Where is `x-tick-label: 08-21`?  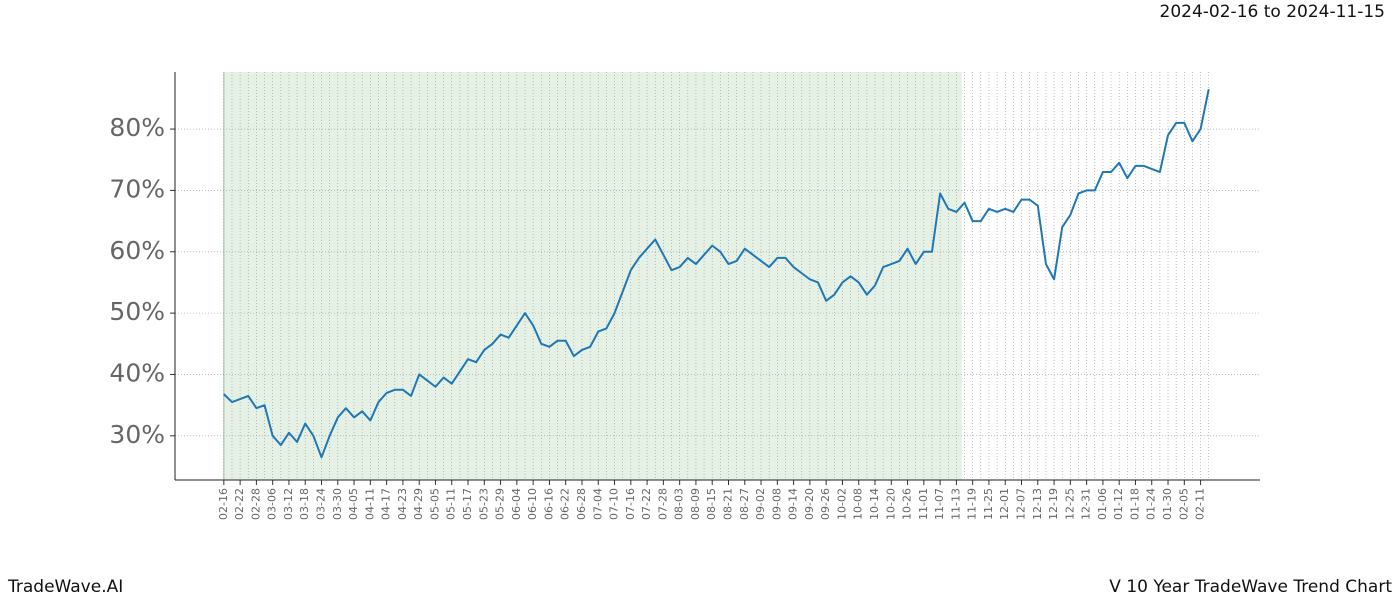
x-tick-label: 08-21 is located at coordinates (727, 504).